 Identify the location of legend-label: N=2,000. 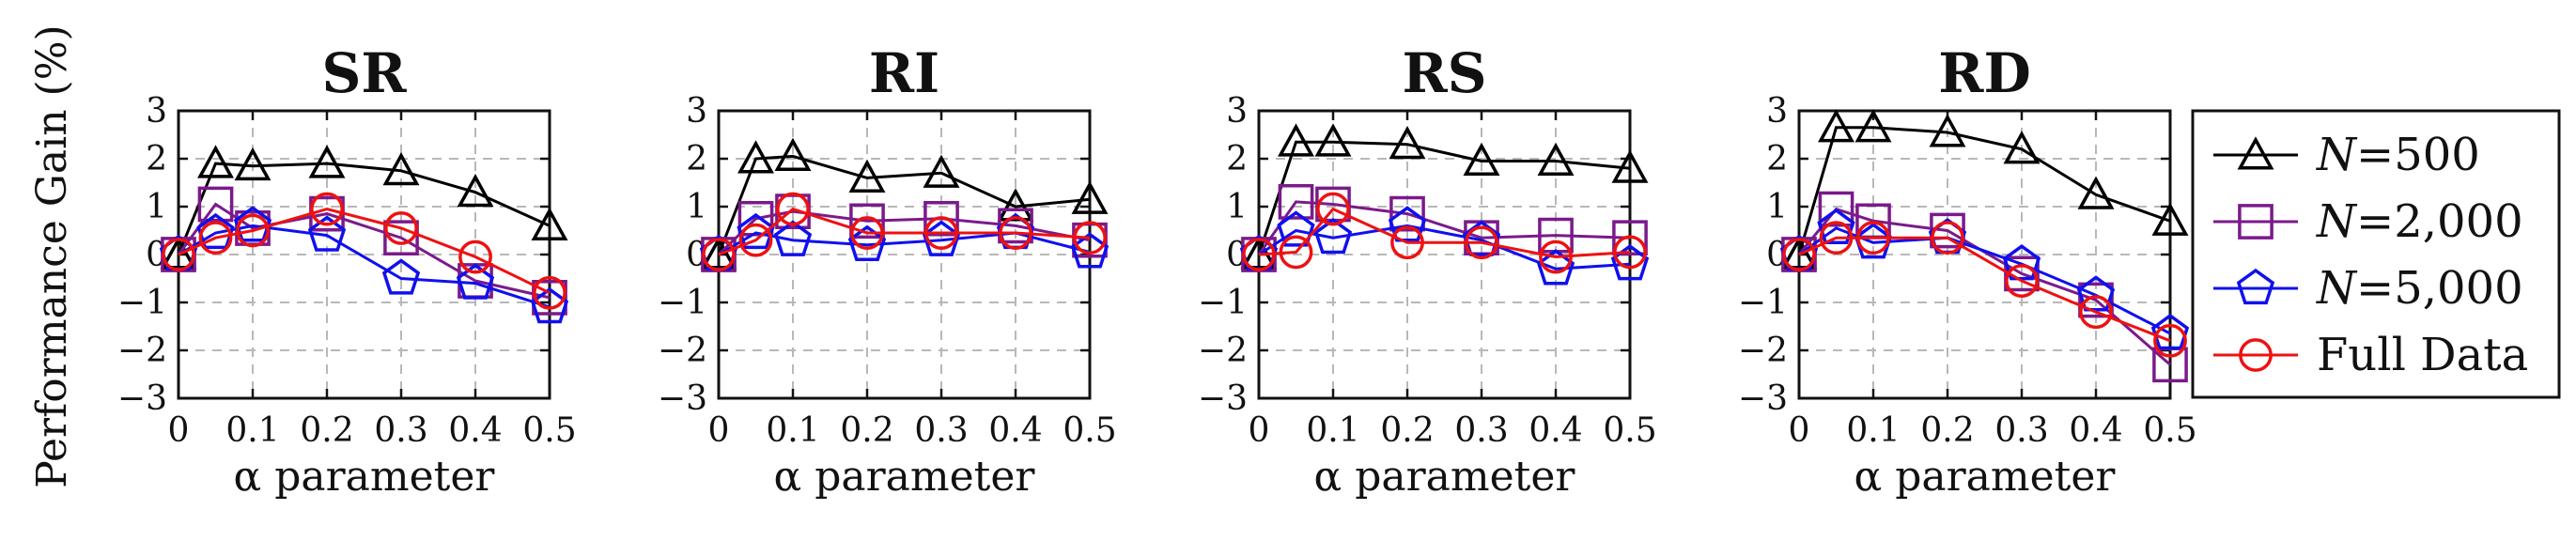
(2420, 221).